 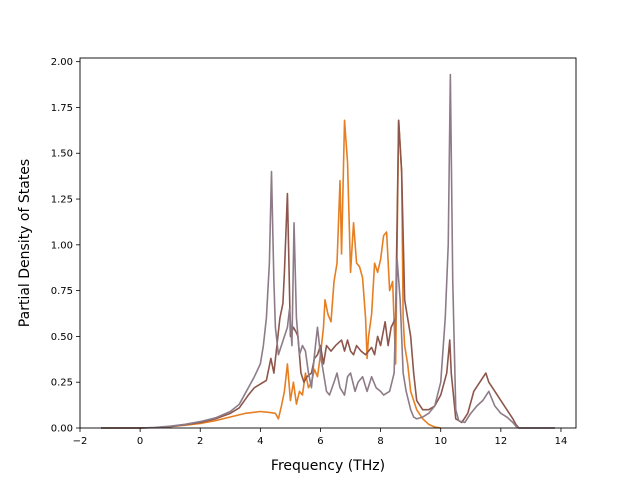 I want to click on x-axis: −2 0 2 4 6 8 10 12 14, so click(x=320, y=437).